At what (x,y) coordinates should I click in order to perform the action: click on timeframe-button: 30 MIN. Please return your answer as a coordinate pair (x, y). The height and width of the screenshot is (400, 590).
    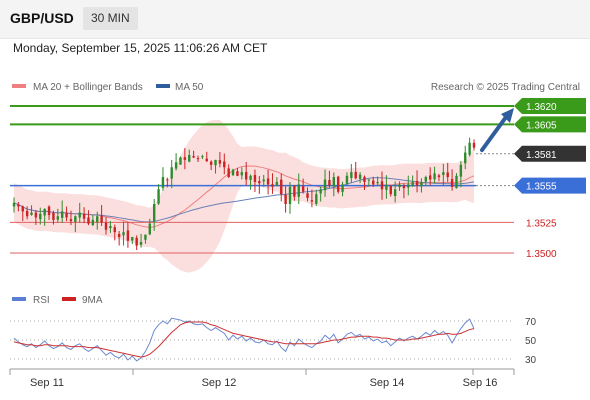
    Looking at the image, I should click on (110, 18).